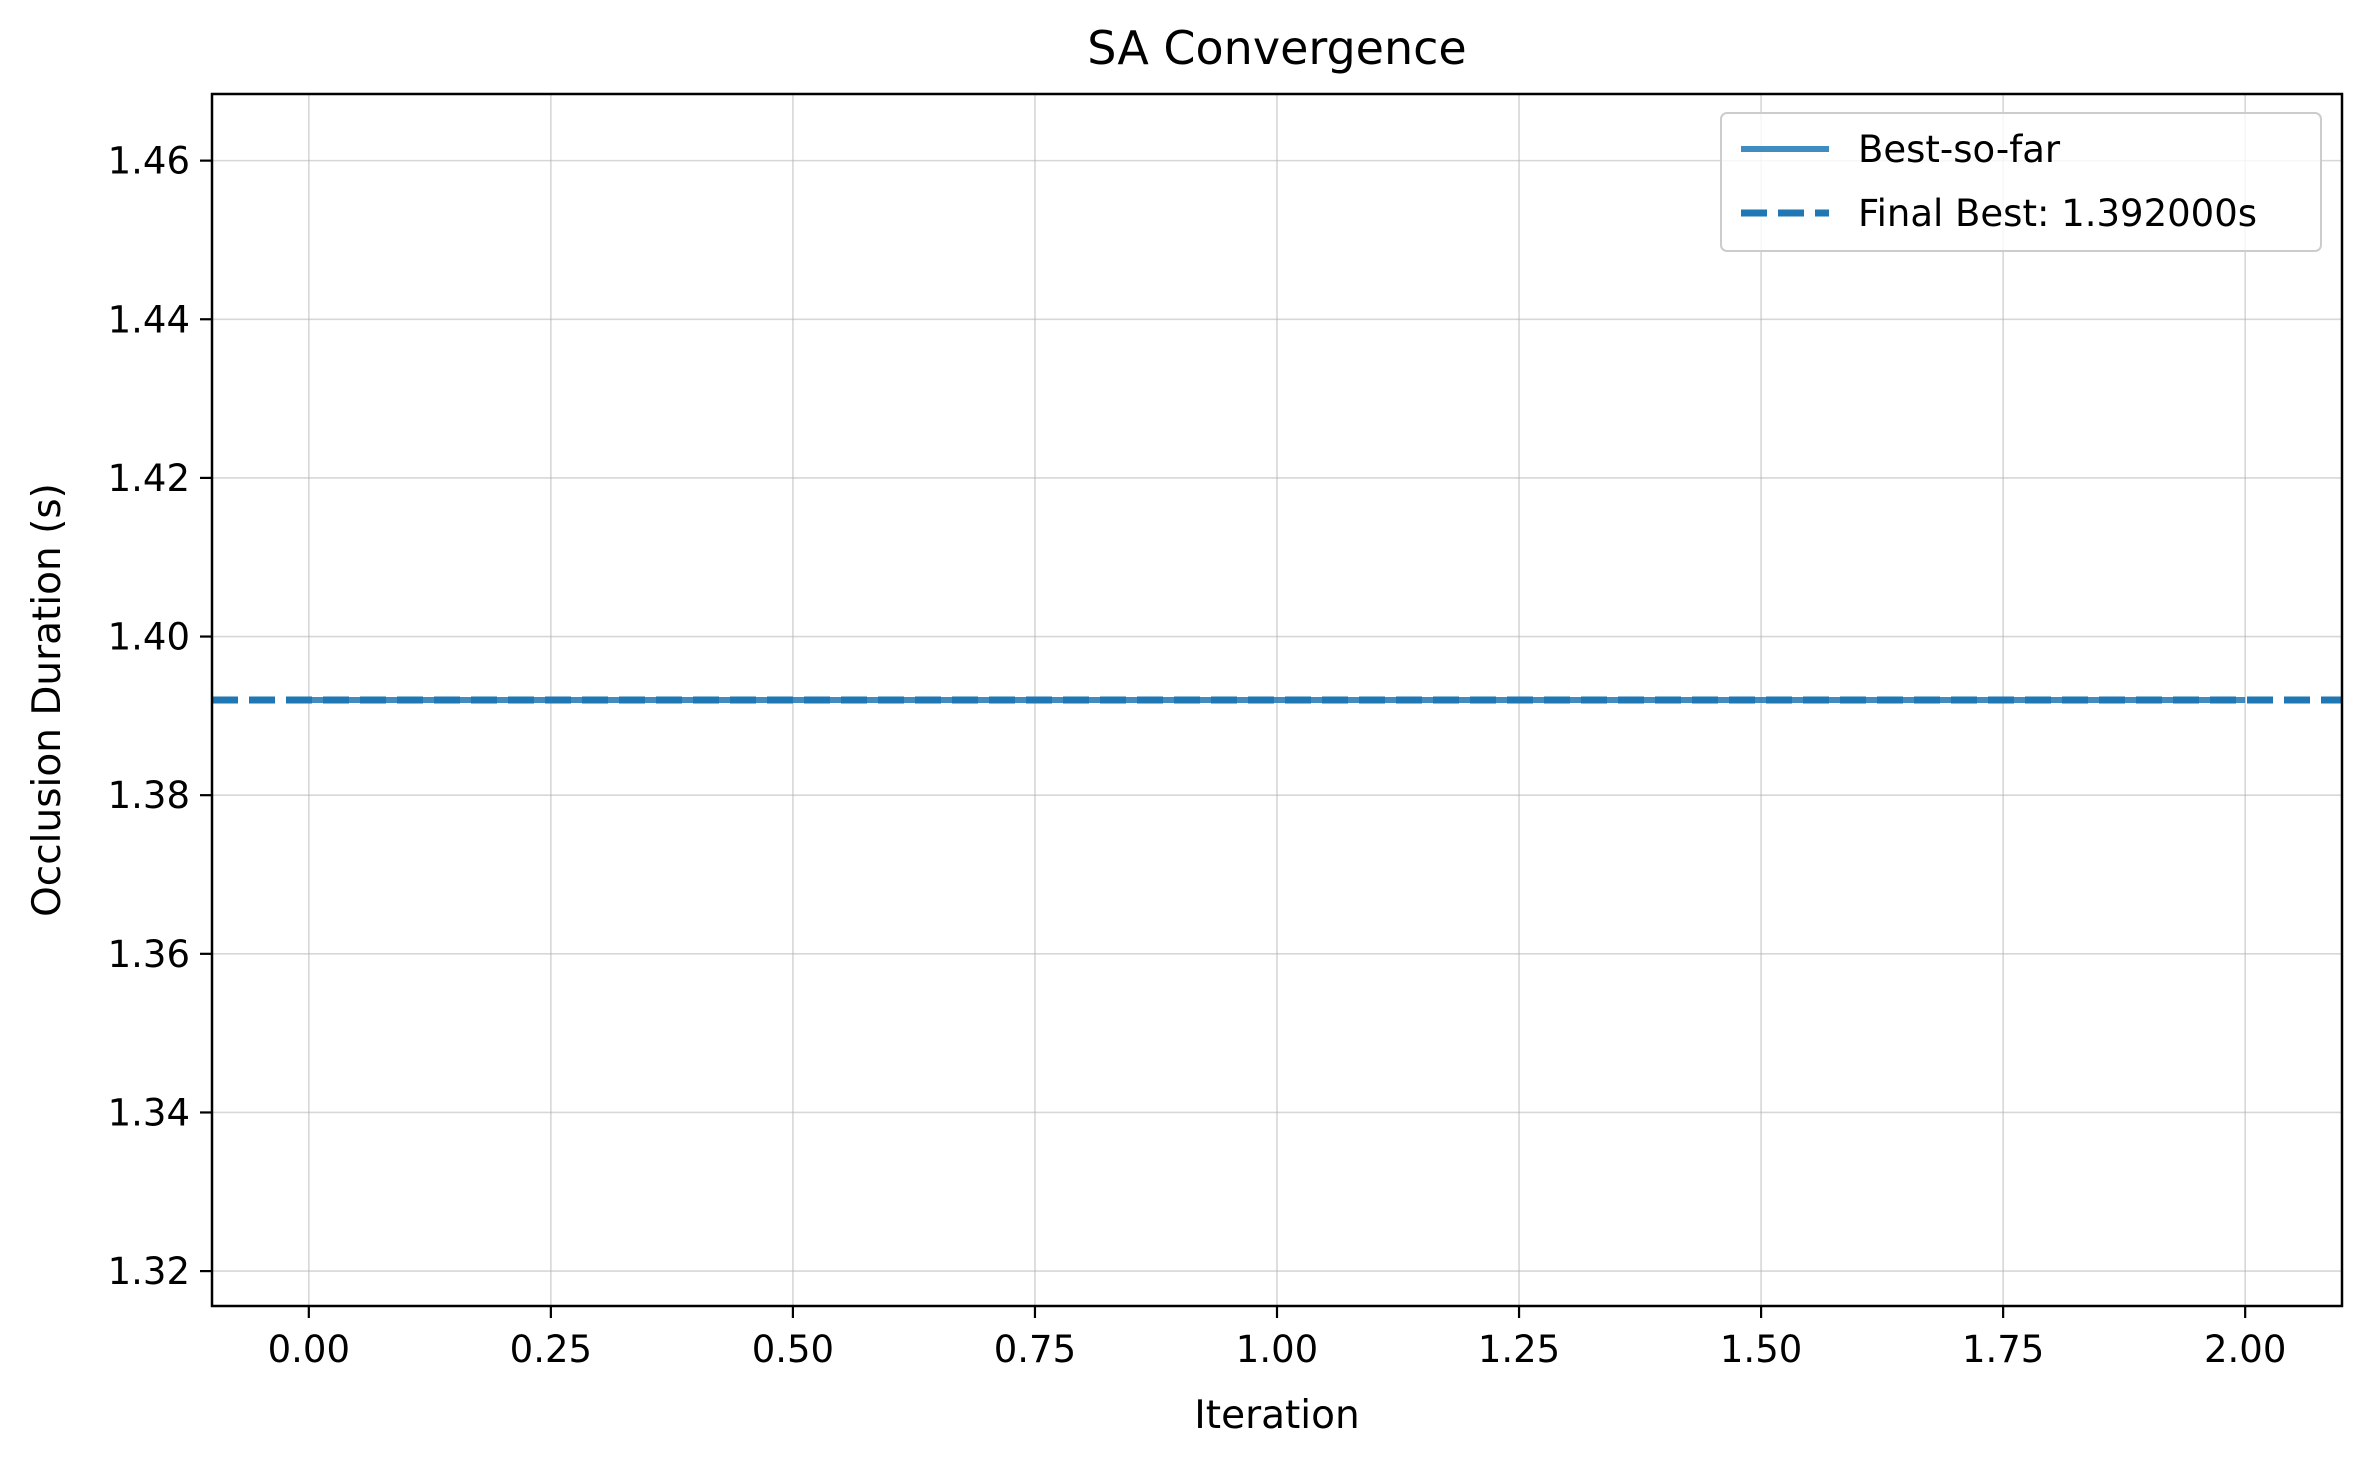 The width and height of the screenshot is (2370, 1470). What do you see at coordinates (149, 1271) in the screenshot?
I see `y-tick-label: 1.32` at bounding box center [149, 1271].